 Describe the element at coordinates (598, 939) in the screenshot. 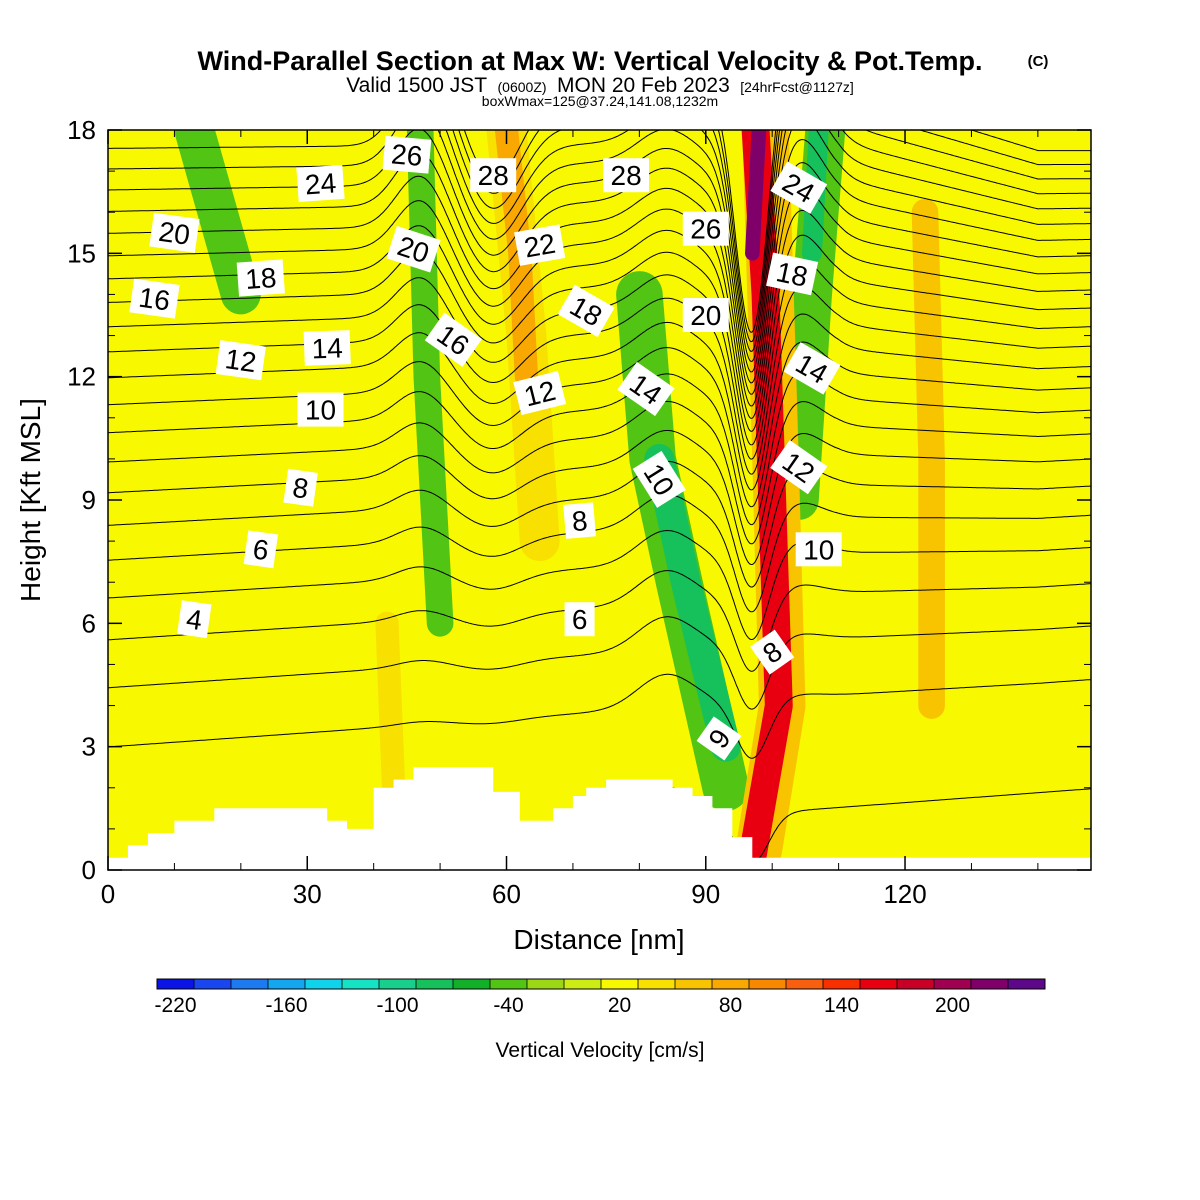

I see `x-axis-title: Distance [nm]` at that location.